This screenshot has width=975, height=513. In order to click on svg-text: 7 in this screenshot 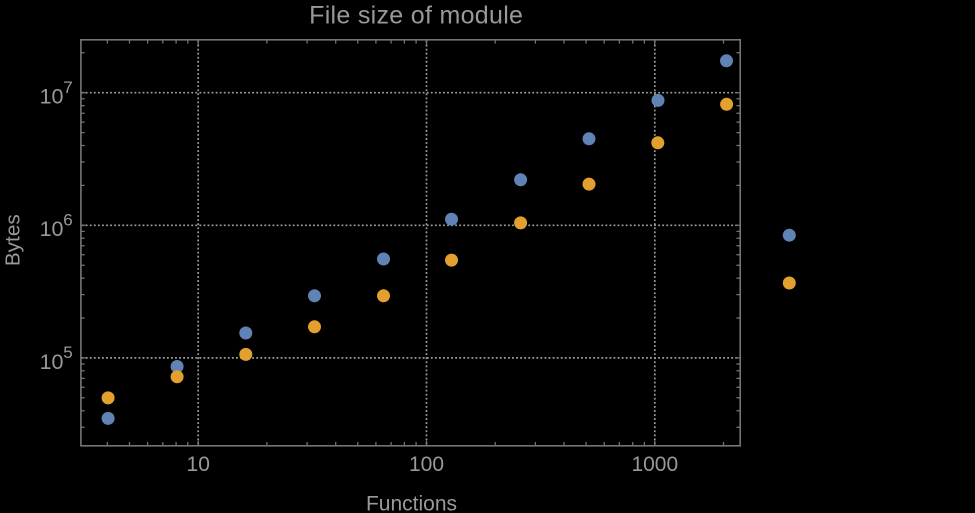, I will do `click(67, 87)`.